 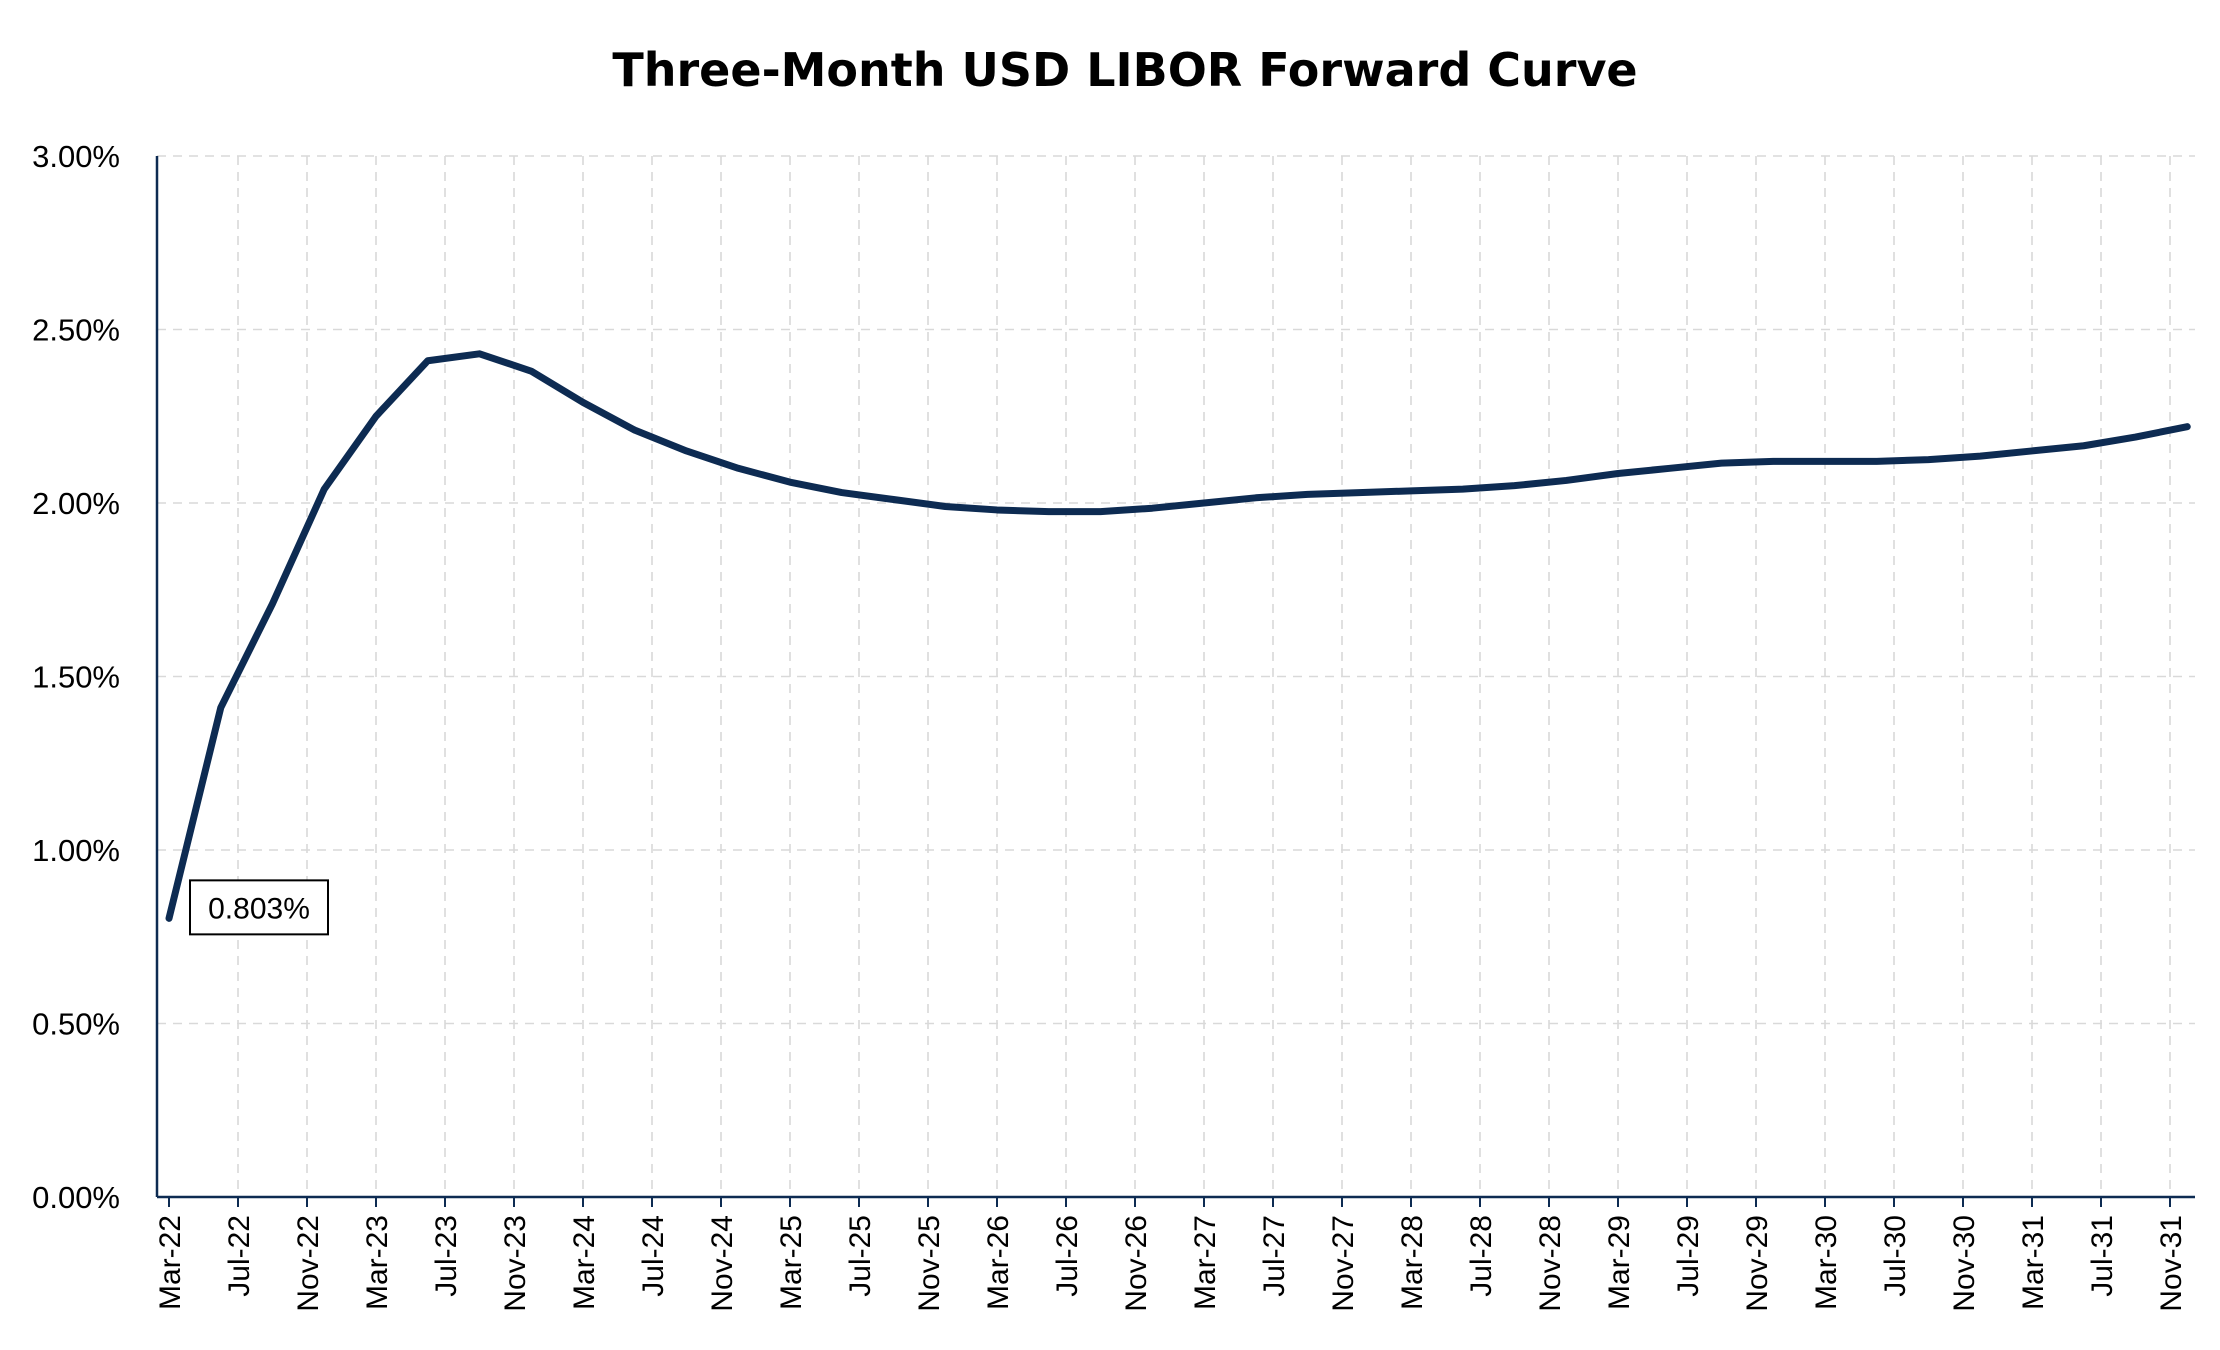 I want to click on x-tick-label: Nov-26, so click(x=1136, y=1263).